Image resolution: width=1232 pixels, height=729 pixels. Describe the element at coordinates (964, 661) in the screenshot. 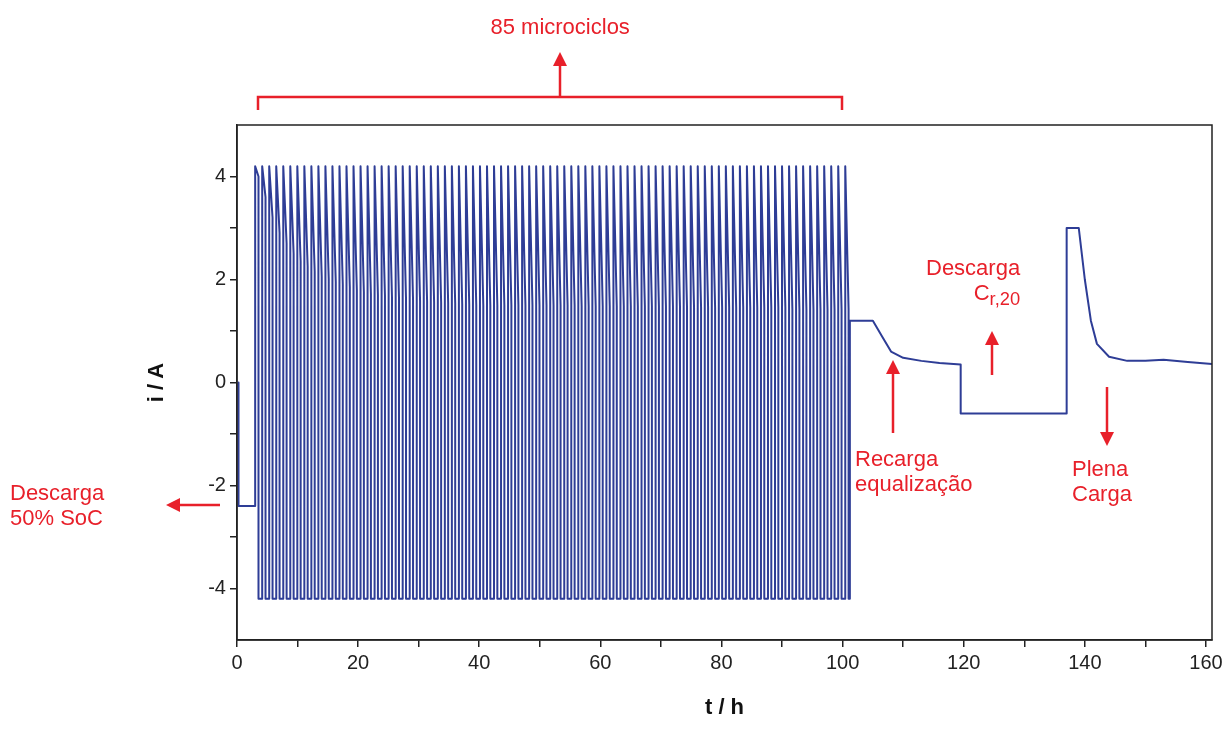

I see `x-tick-label: 120` at that location.